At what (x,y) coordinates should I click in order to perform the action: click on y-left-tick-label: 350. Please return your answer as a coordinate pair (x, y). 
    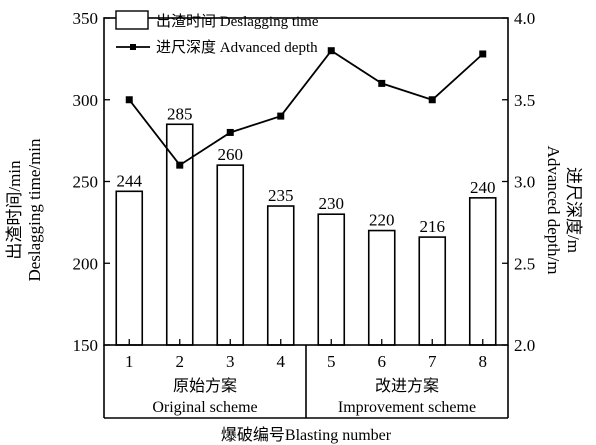
    Looking at the image, I should click on (86, 18).